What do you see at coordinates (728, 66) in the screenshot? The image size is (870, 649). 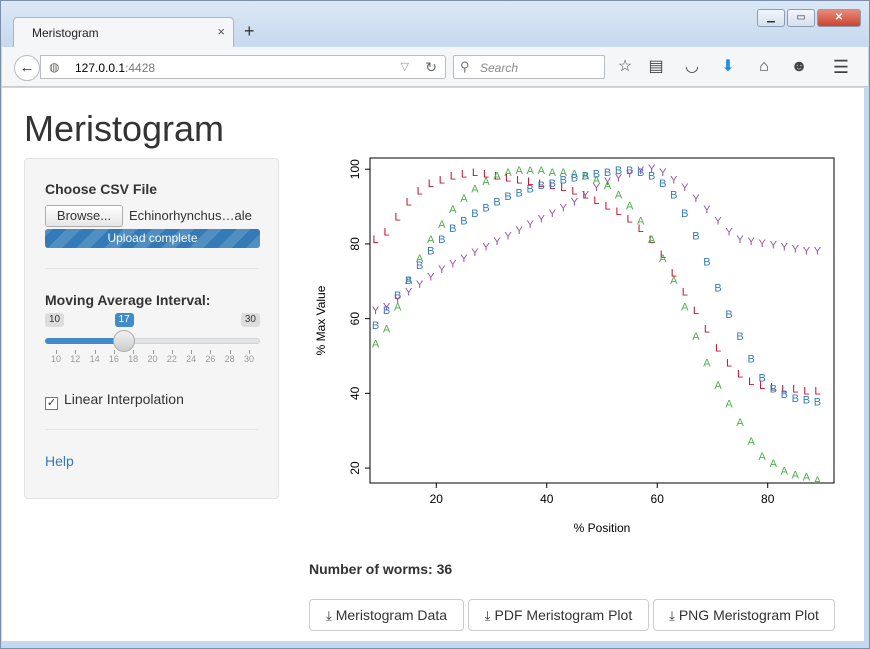 I see `download-arrow-icon: ⬇` at bounding box center [728, 66].